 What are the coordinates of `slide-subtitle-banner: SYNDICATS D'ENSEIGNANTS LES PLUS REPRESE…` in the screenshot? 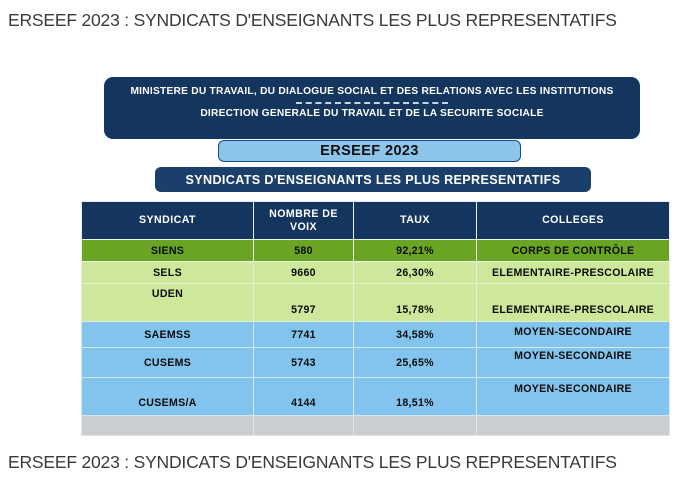 It's located at (373, 179).